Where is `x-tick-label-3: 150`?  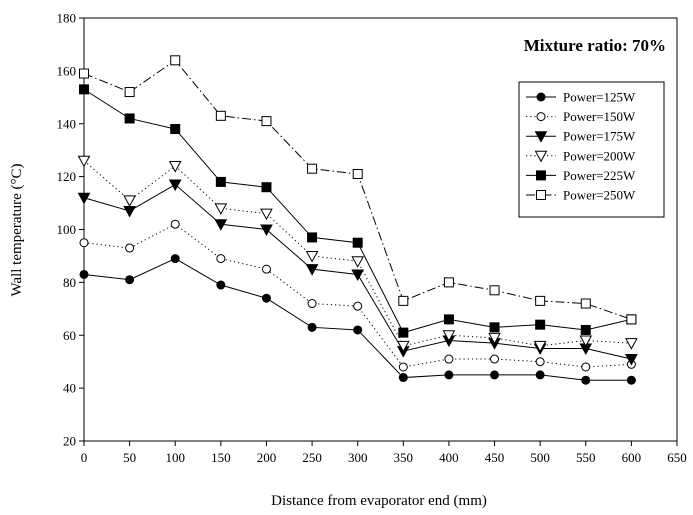
x-tick-label-3: 150 is located at coordinates (221, 457).